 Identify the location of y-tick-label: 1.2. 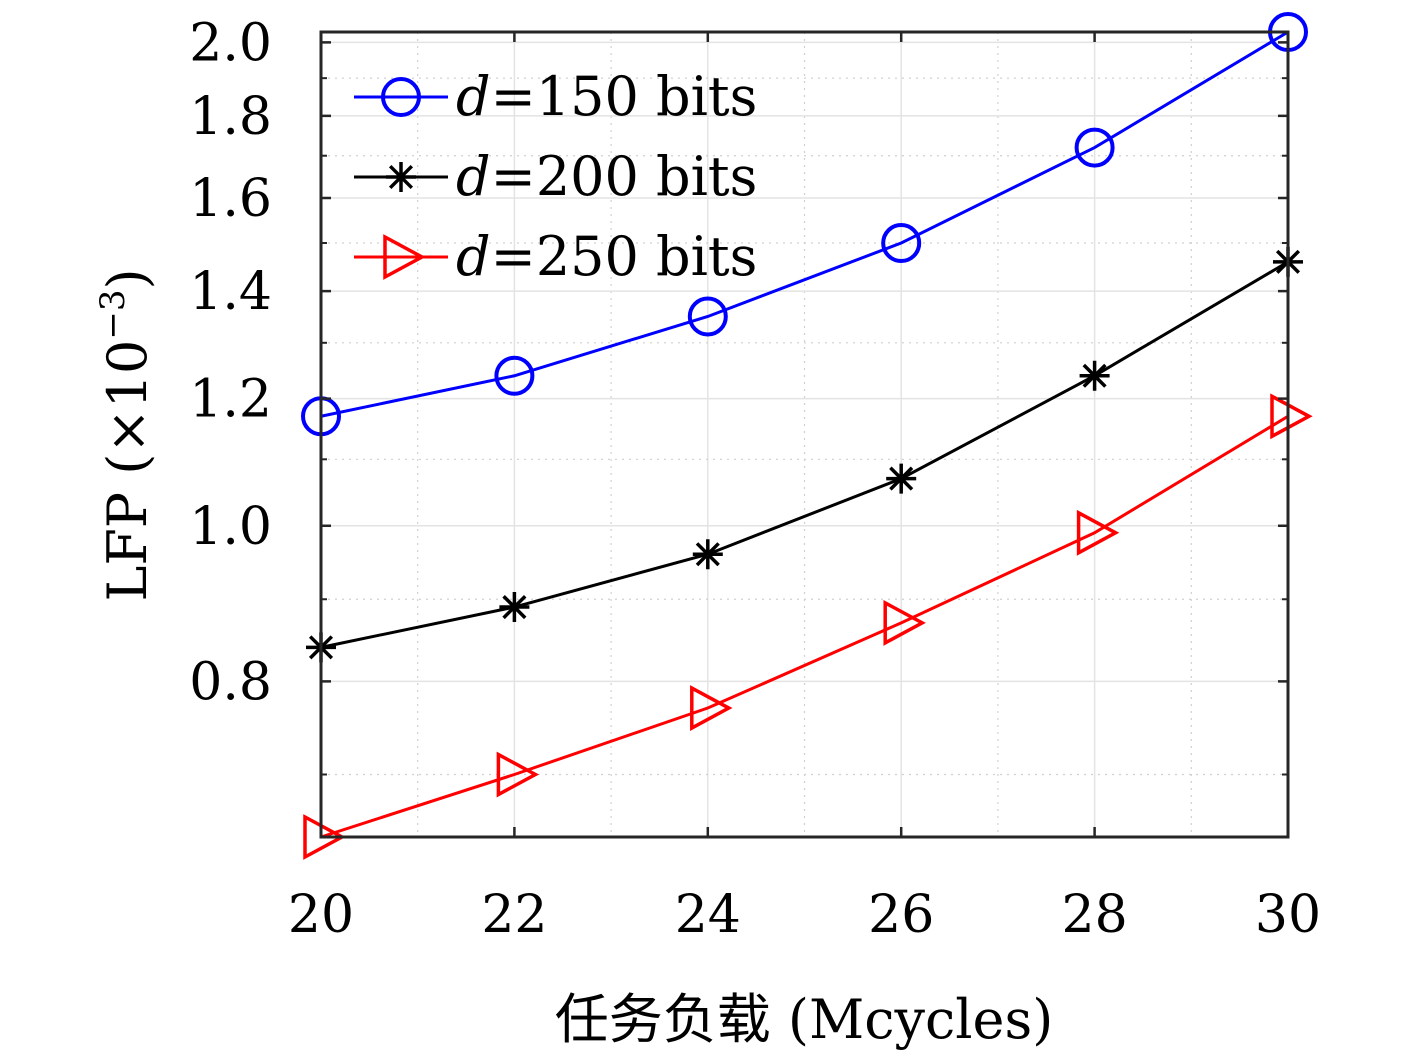
(230, 400).